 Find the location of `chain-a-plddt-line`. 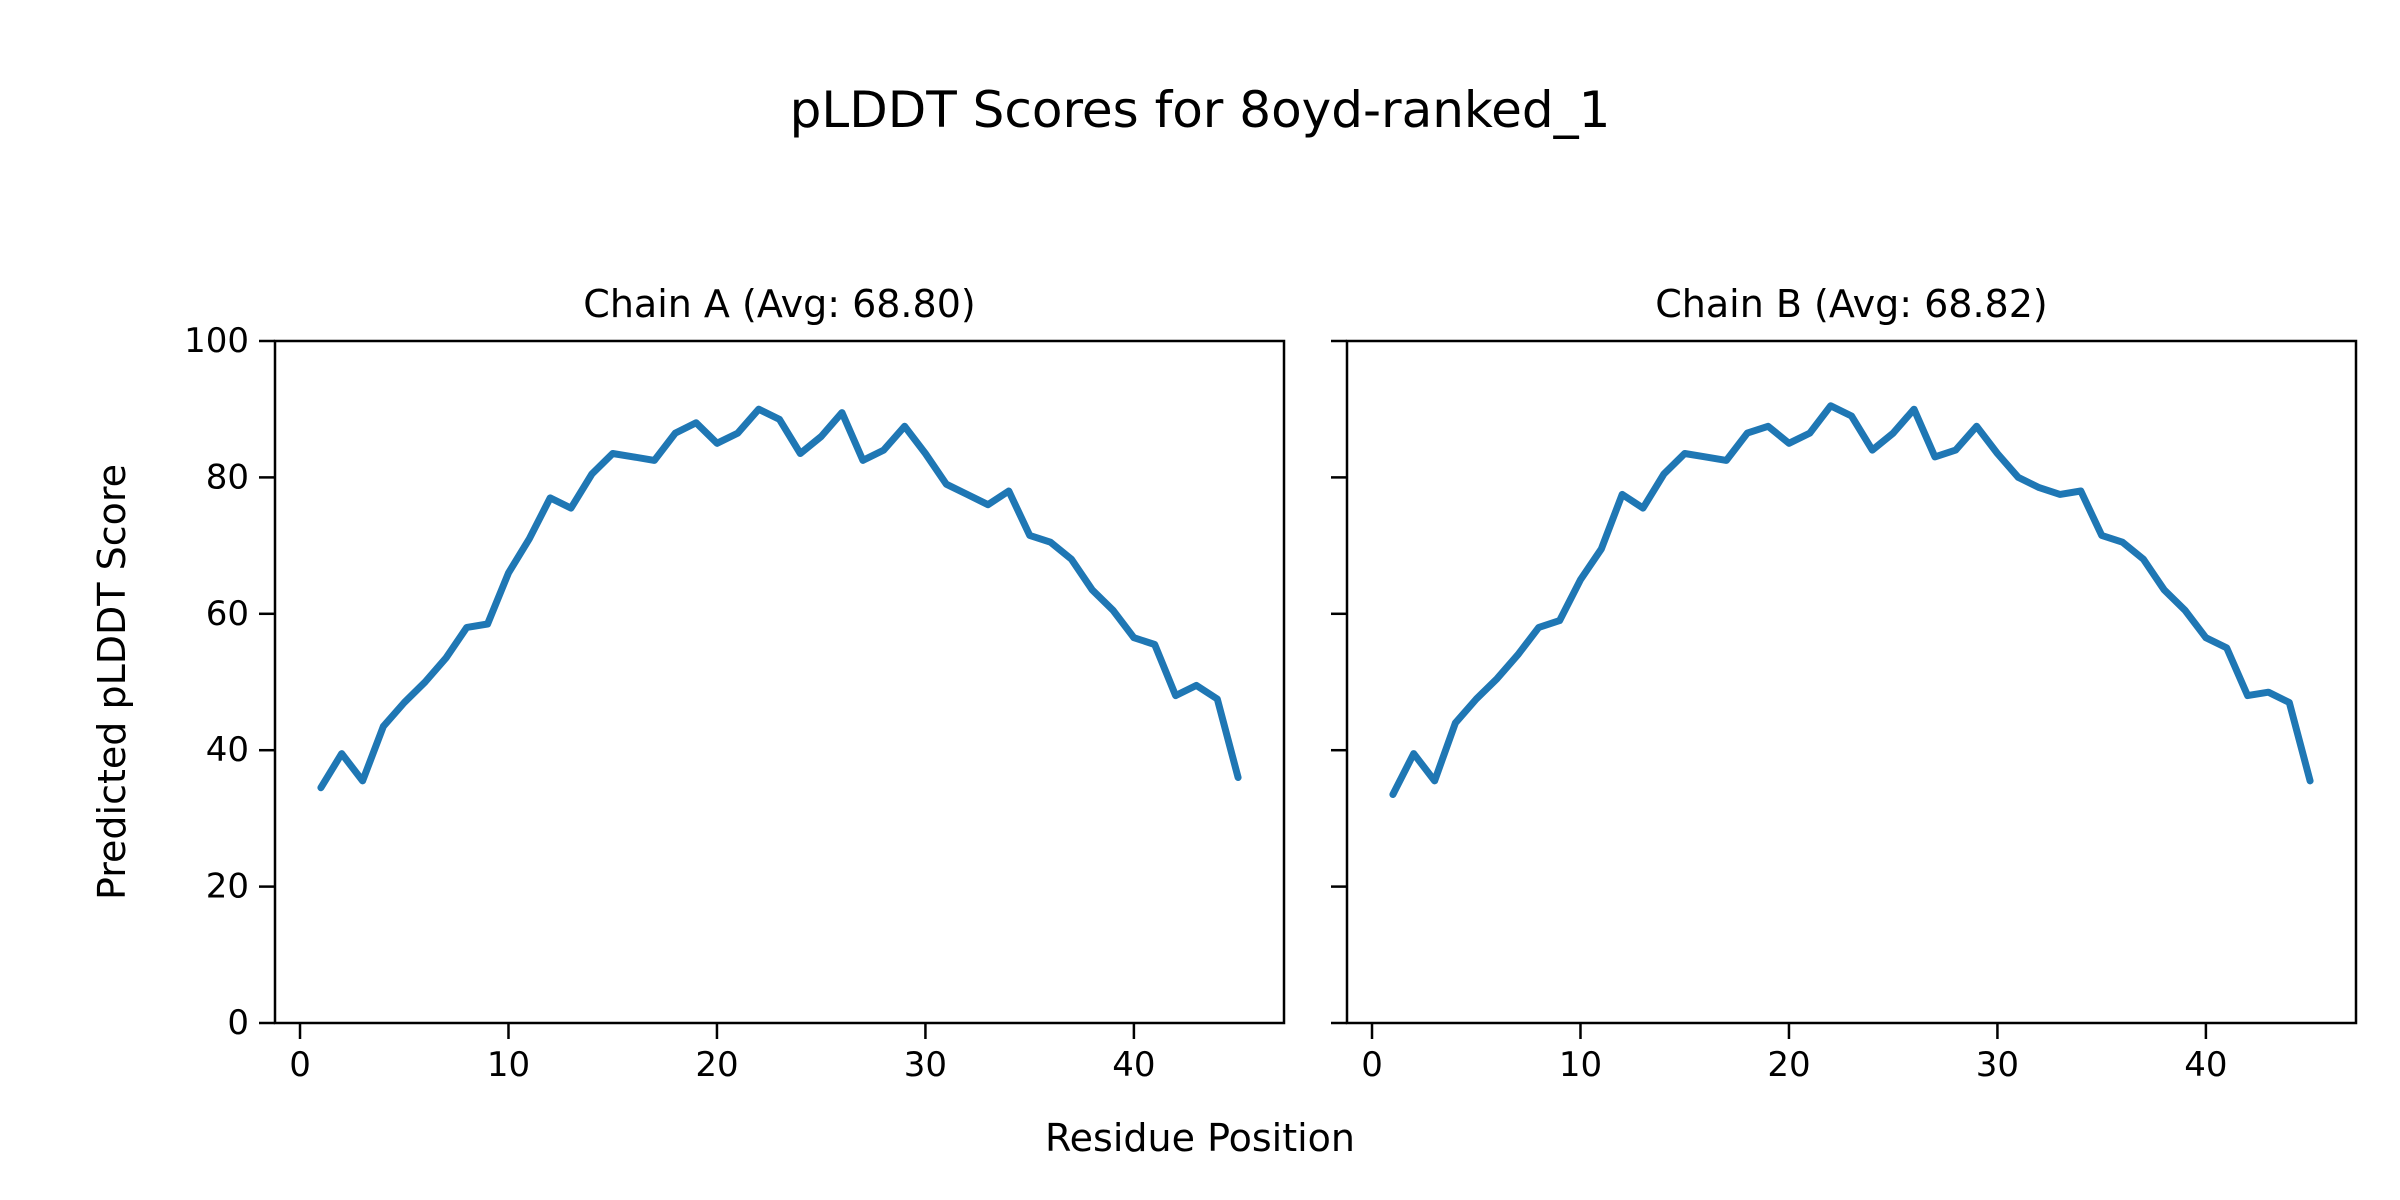

chain-a-plddt-line is located at coordinates (779, 598).